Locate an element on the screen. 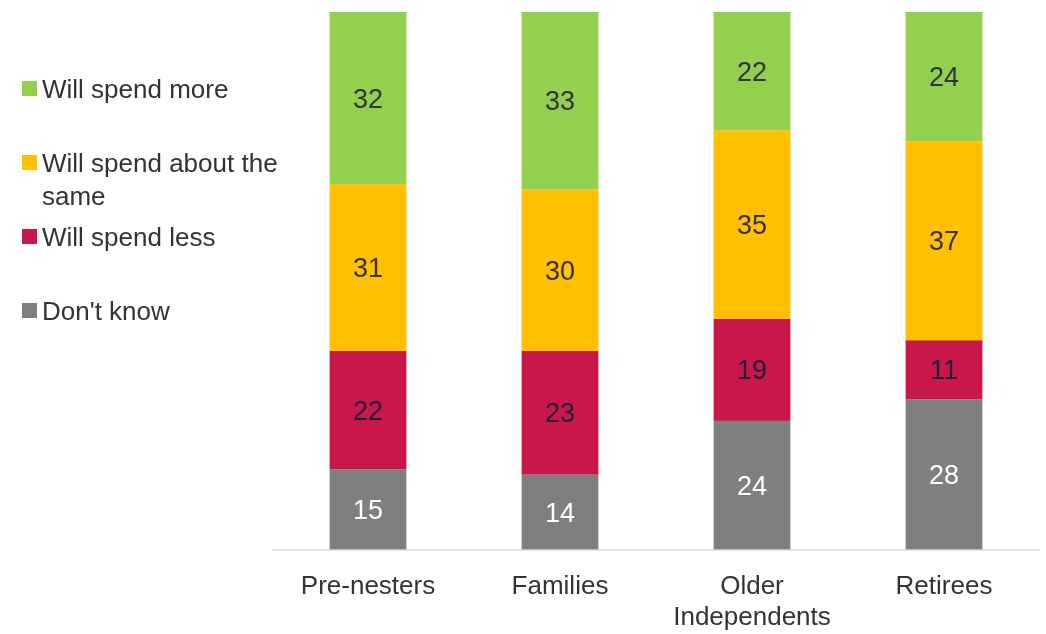 The height and width of the screenshot is (634, 1046). data-label: 28 is located at coordinates (944, 475).